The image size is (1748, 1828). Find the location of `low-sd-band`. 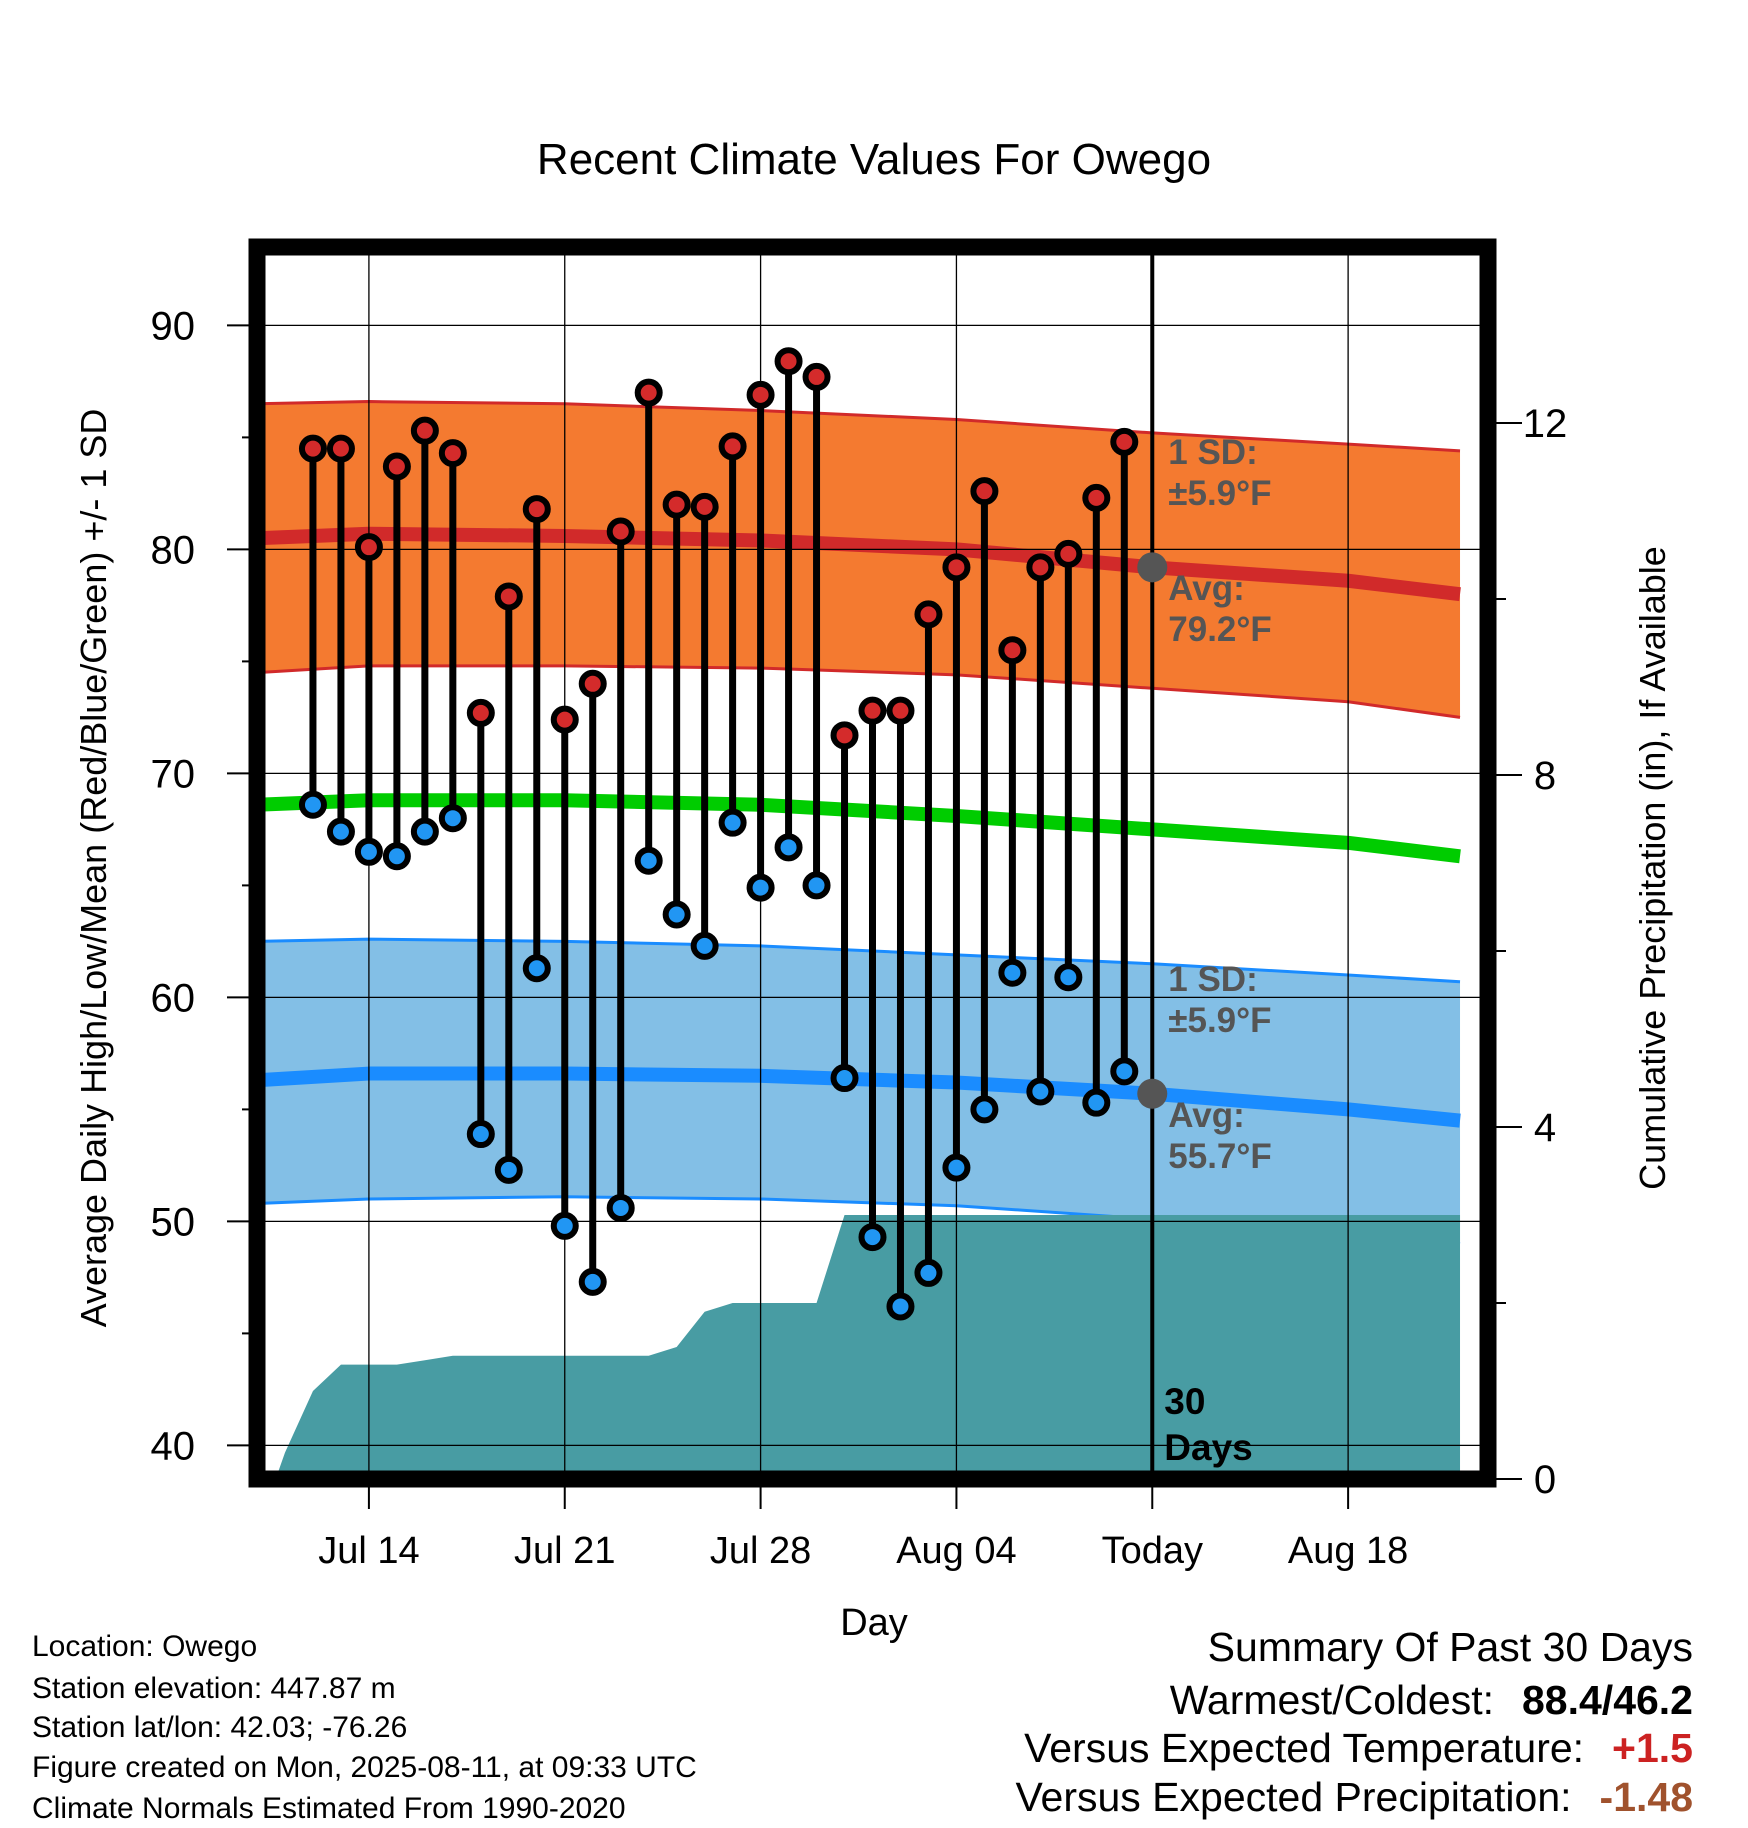

low-sd-band is located at coordinates (859, 1091).